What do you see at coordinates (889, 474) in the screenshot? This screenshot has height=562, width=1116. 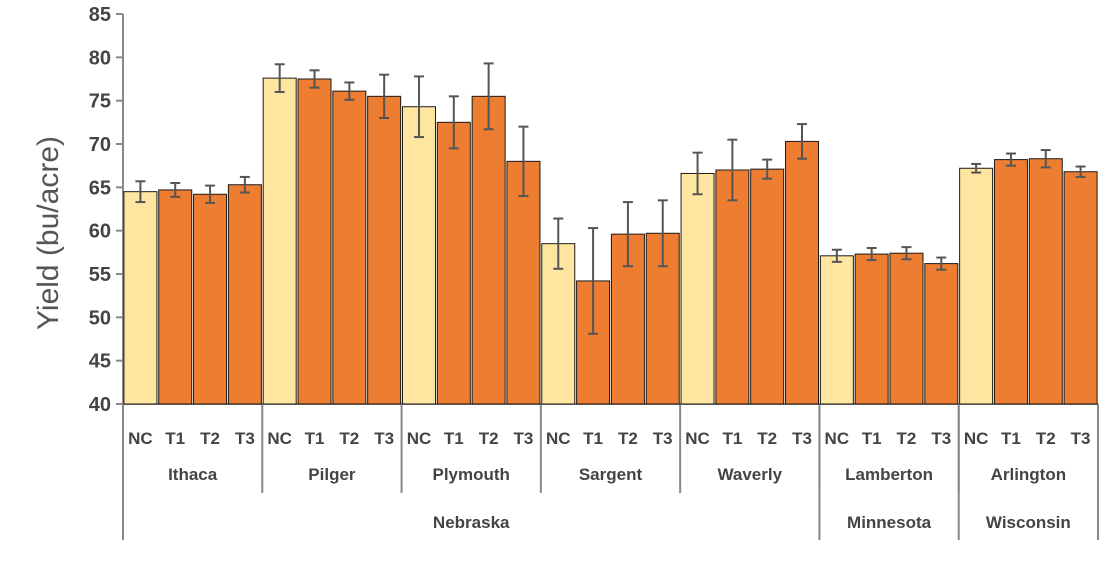 I see `location-label: Lamberton` at bounding box center [889, 474].